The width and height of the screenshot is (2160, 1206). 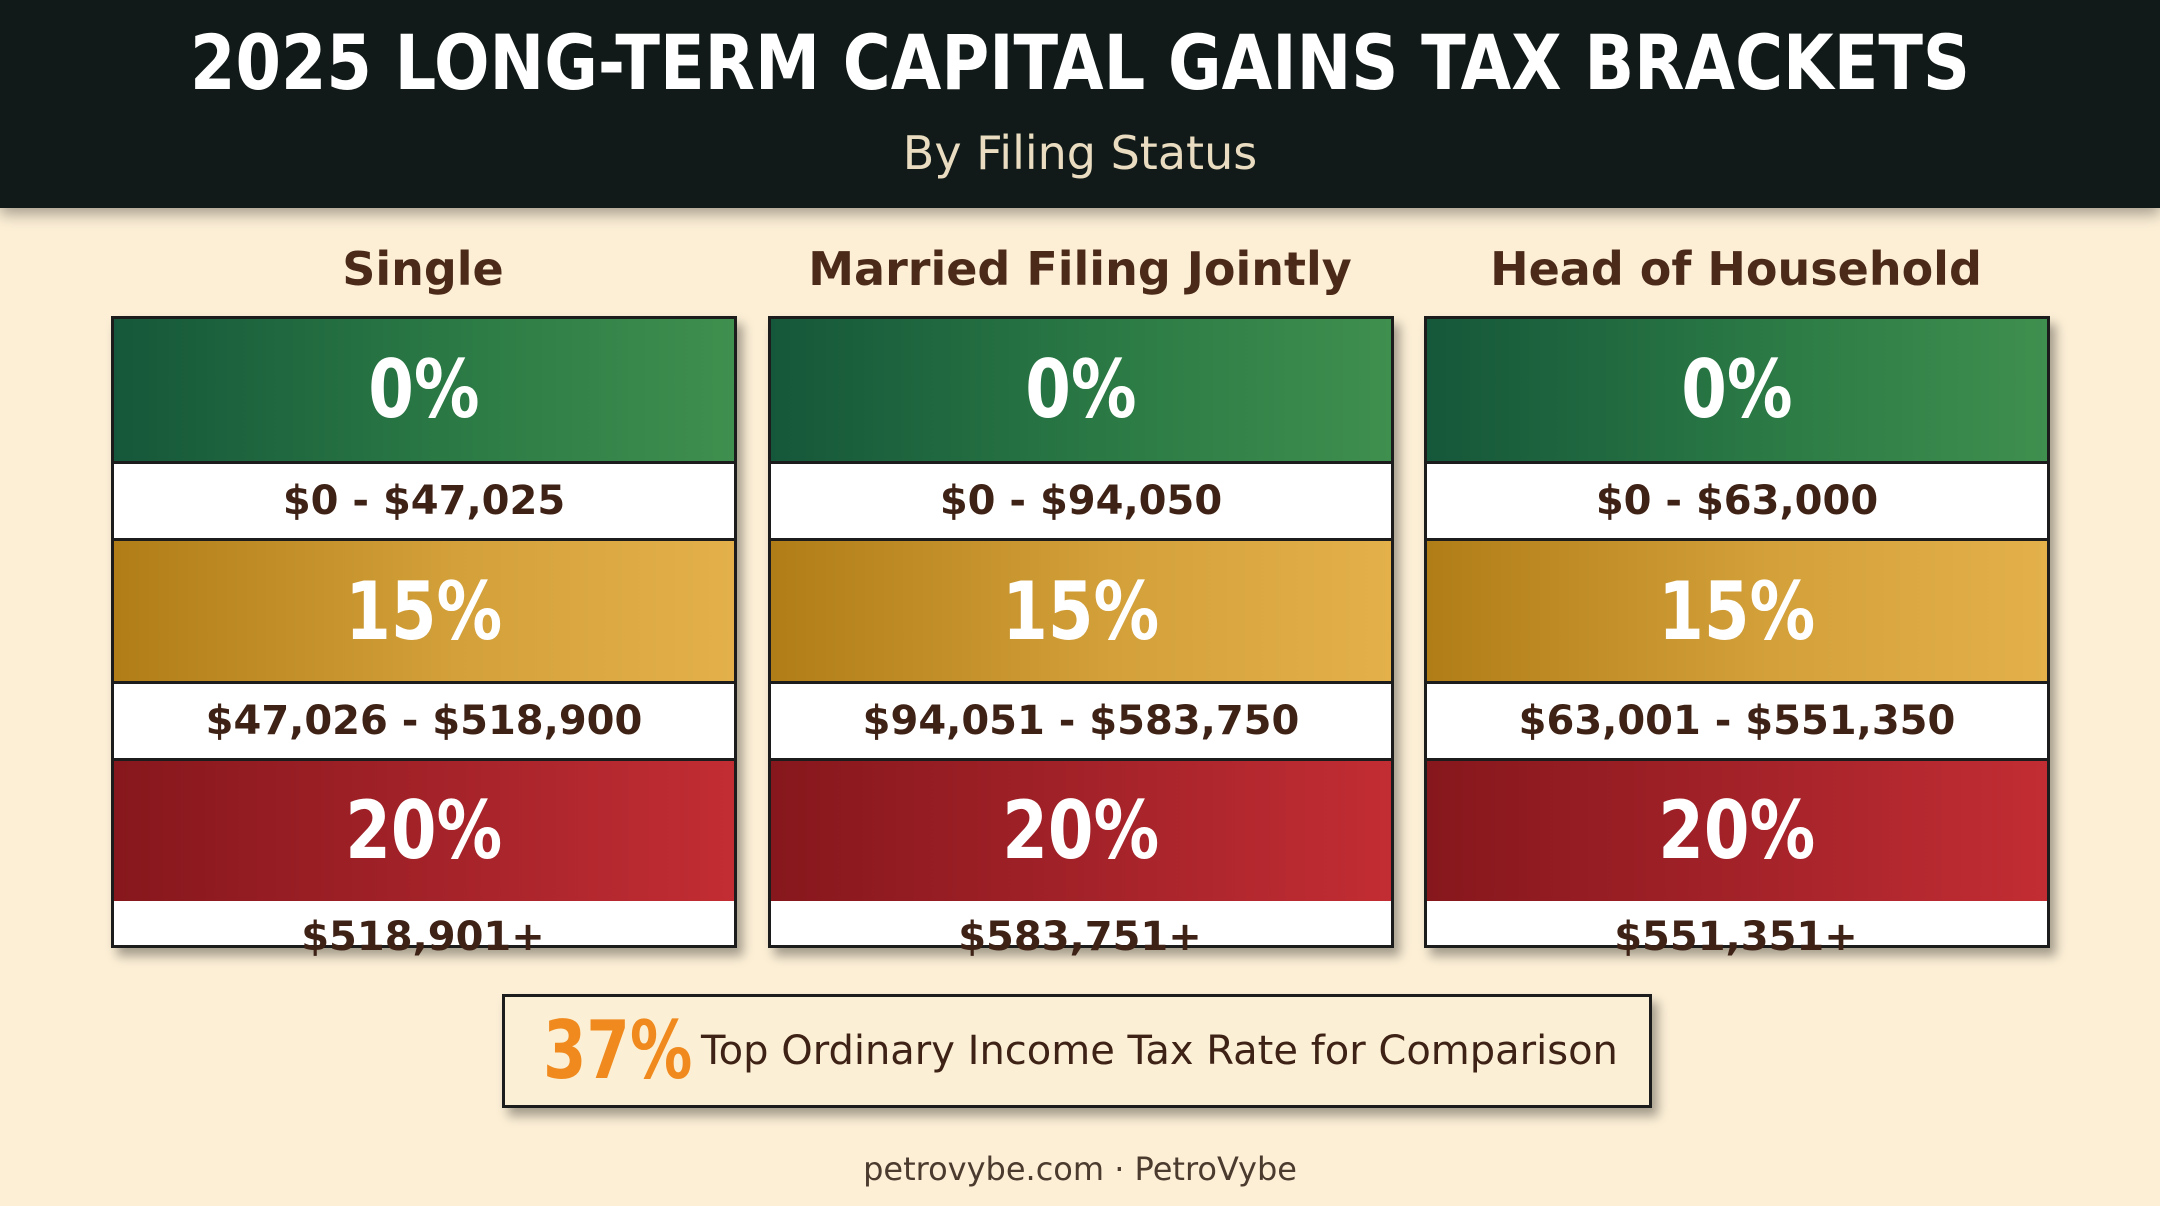 What do you see at coordinates (1737, 501) in the screenshot?
I see `range-0: $0 - $63,000` at bounding box center [1737, 501].